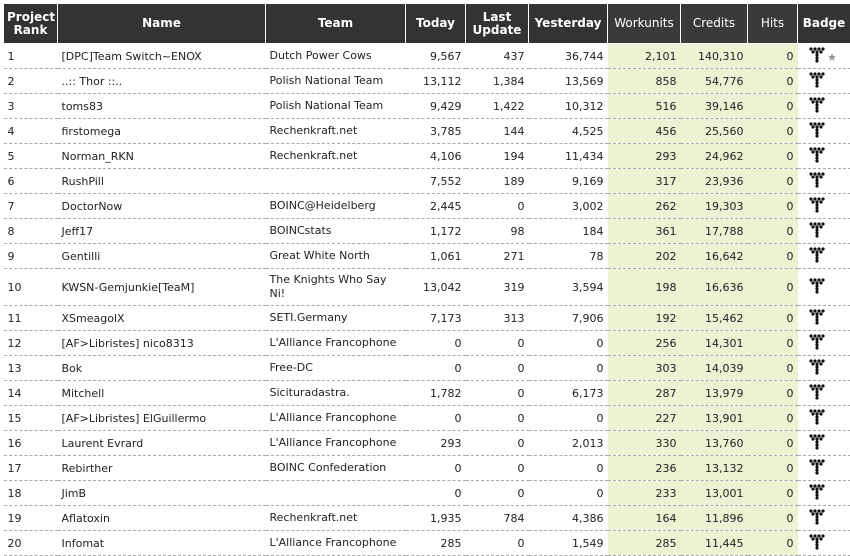 The width and height of the screenshot is (850, 556). I want to click on last-update: 194, so click(497, 156).